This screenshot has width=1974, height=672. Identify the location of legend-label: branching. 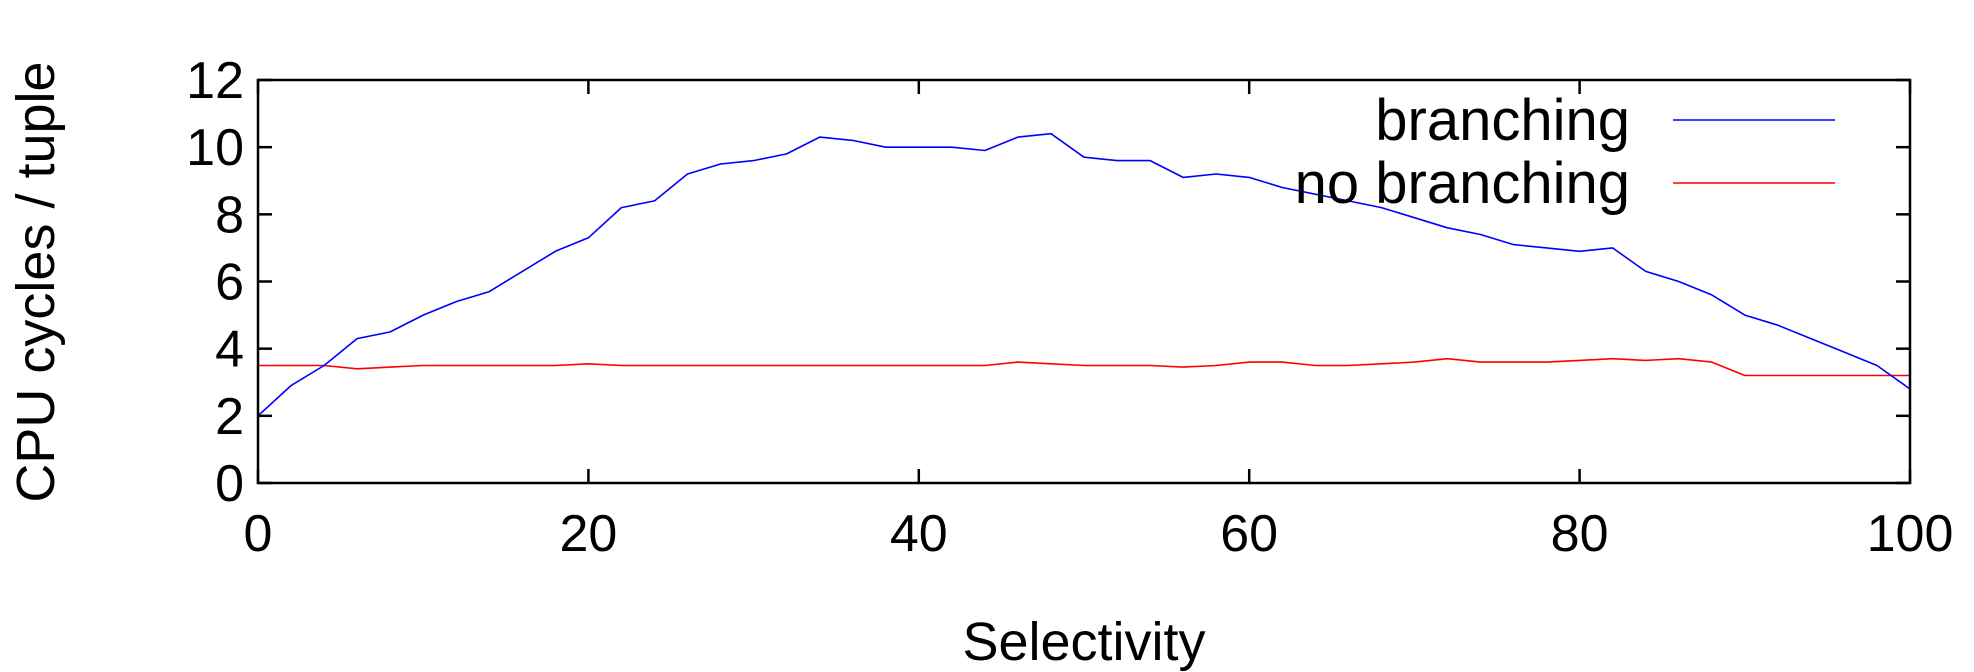
(1502, 120).